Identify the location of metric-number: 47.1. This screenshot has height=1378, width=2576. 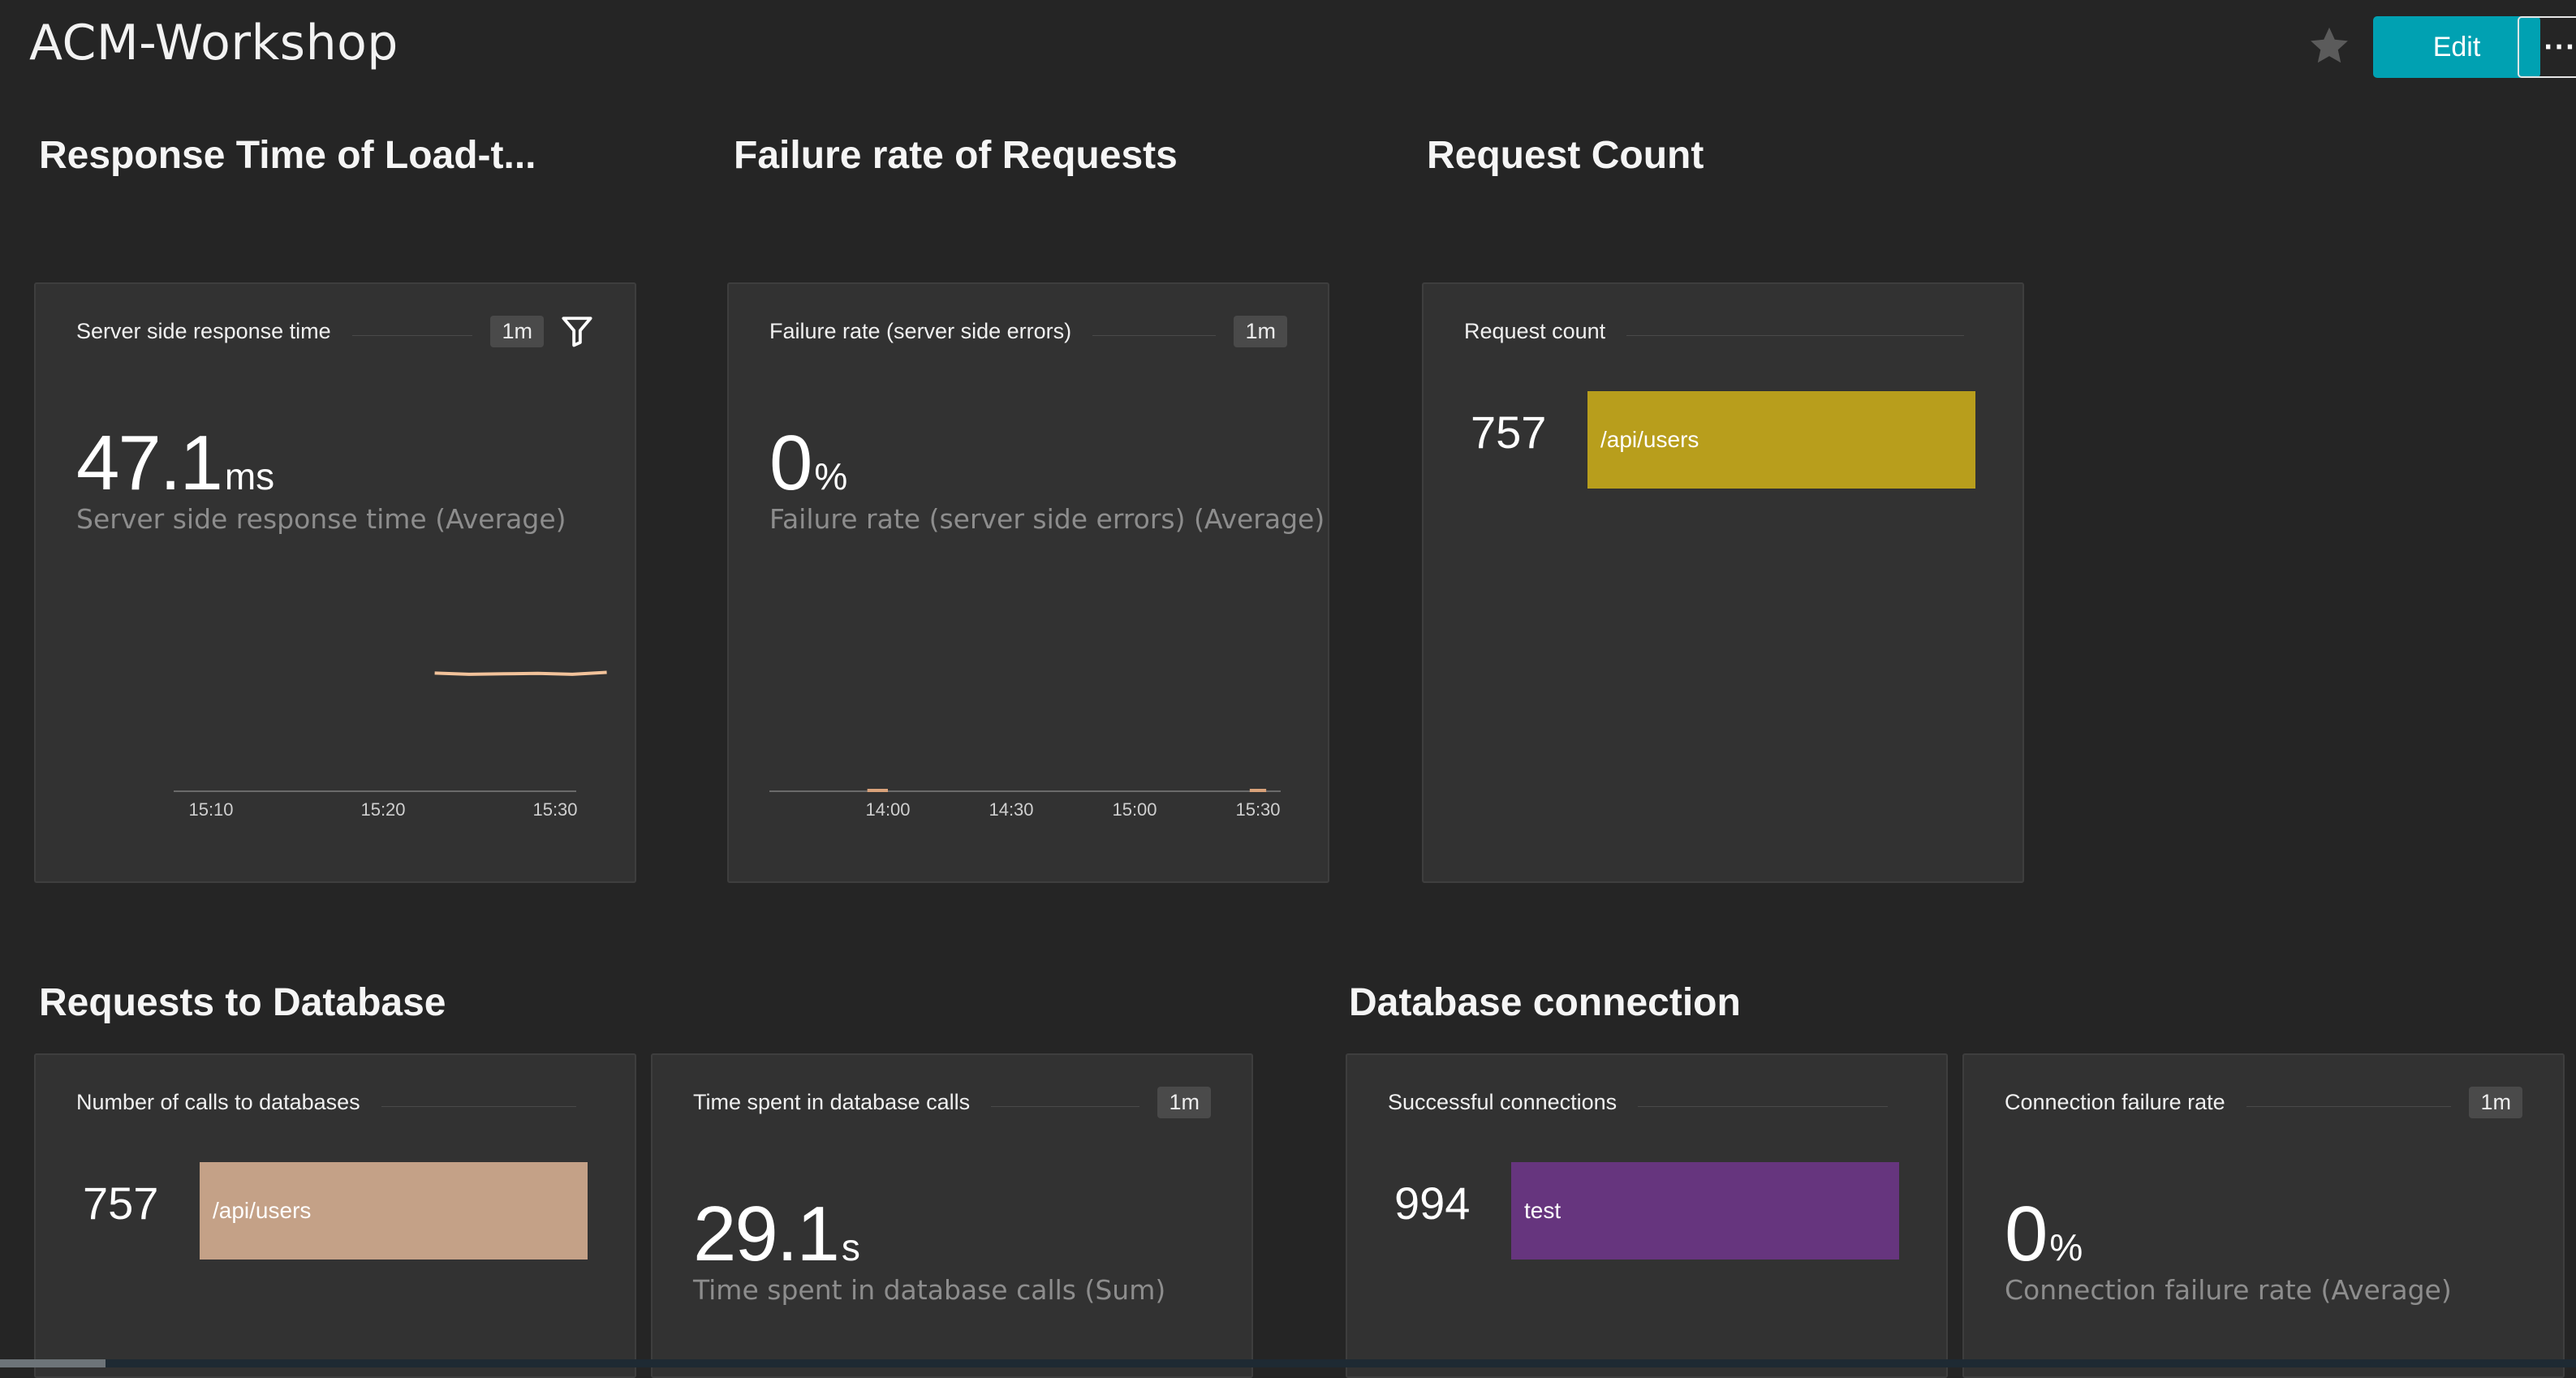
(149, 463).